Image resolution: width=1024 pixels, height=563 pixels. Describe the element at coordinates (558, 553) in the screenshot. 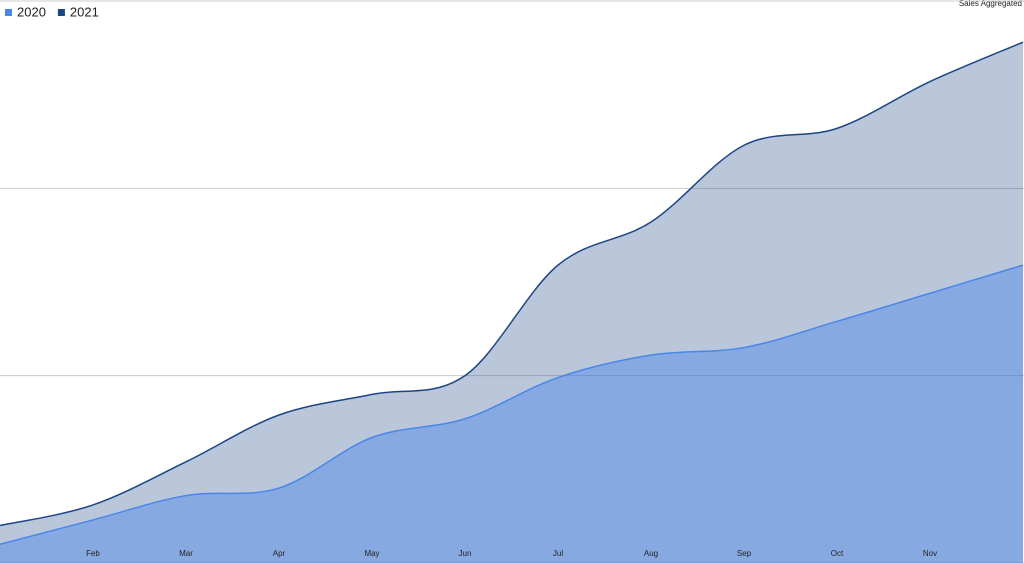

I see `x-tick-label: Jul` at that location.